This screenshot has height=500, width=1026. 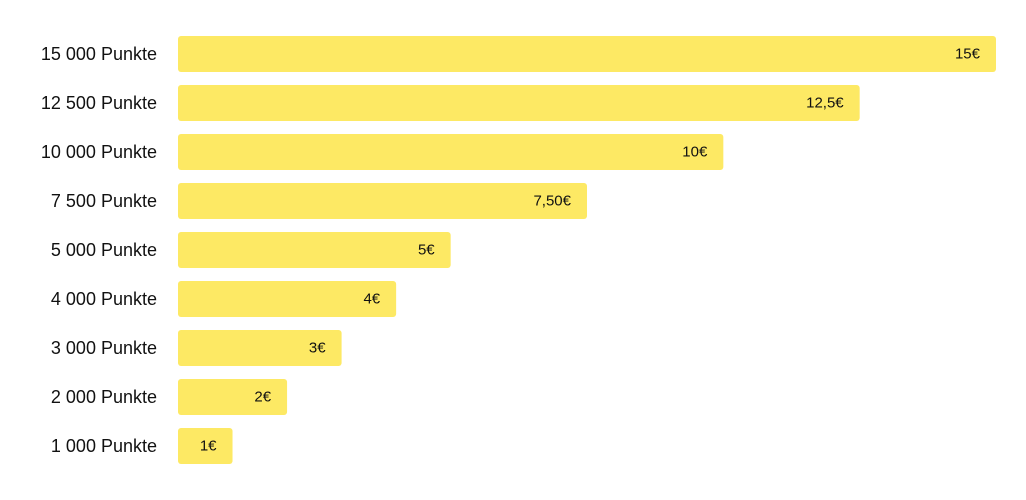 I want to click on value-label: 15€, so click(x=968, y=54).